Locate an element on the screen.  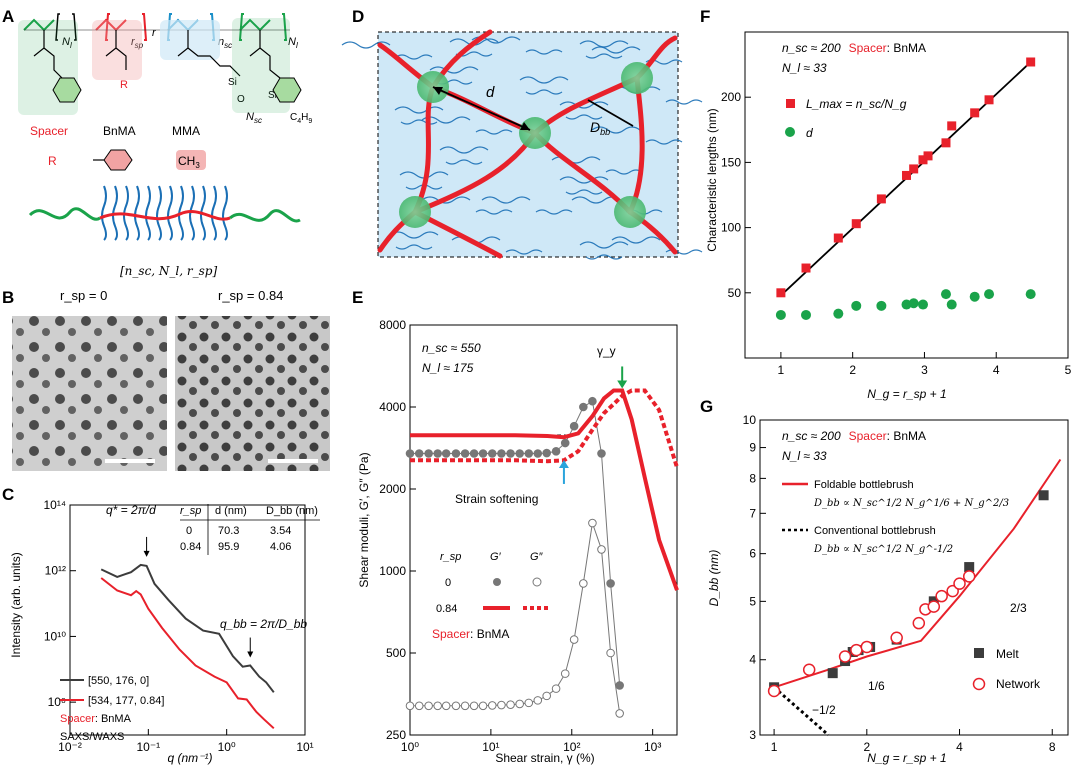
e-ytick-label: 4000 is located at coordinates (392, 407).